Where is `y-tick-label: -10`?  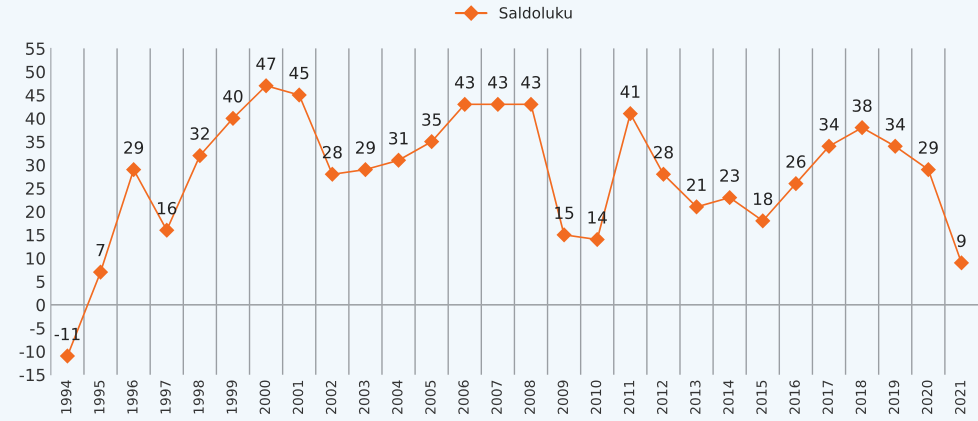 y-tick-label: -10 is located at coordinates (32, 351).